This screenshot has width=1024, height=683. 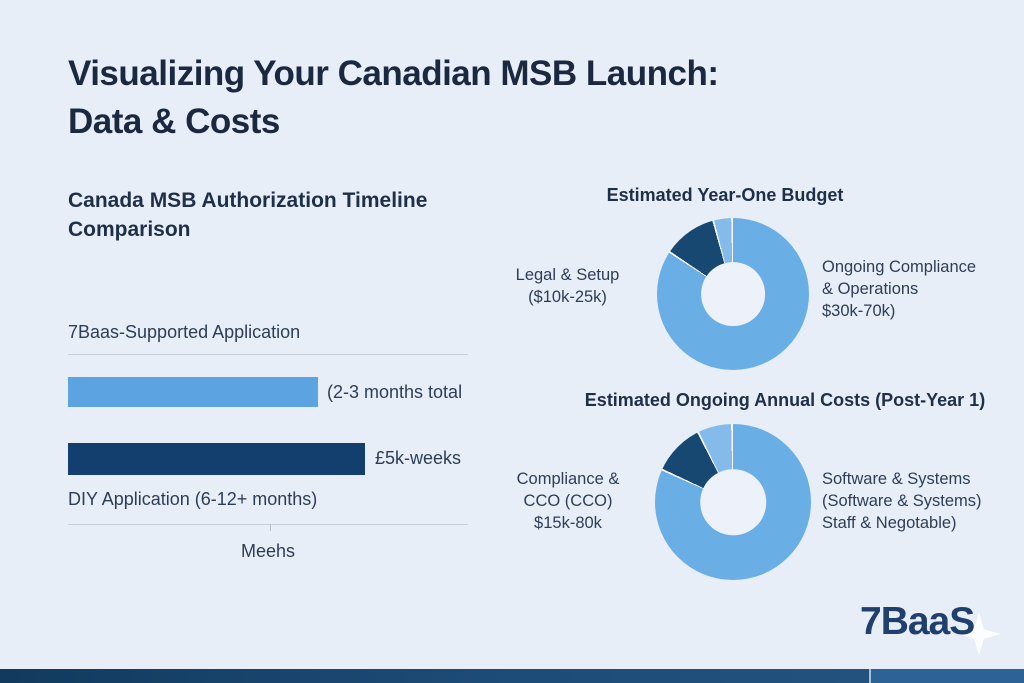 I want to click on donut2-left-label-line2: CCO (CCO), so click(x=568, y=501).